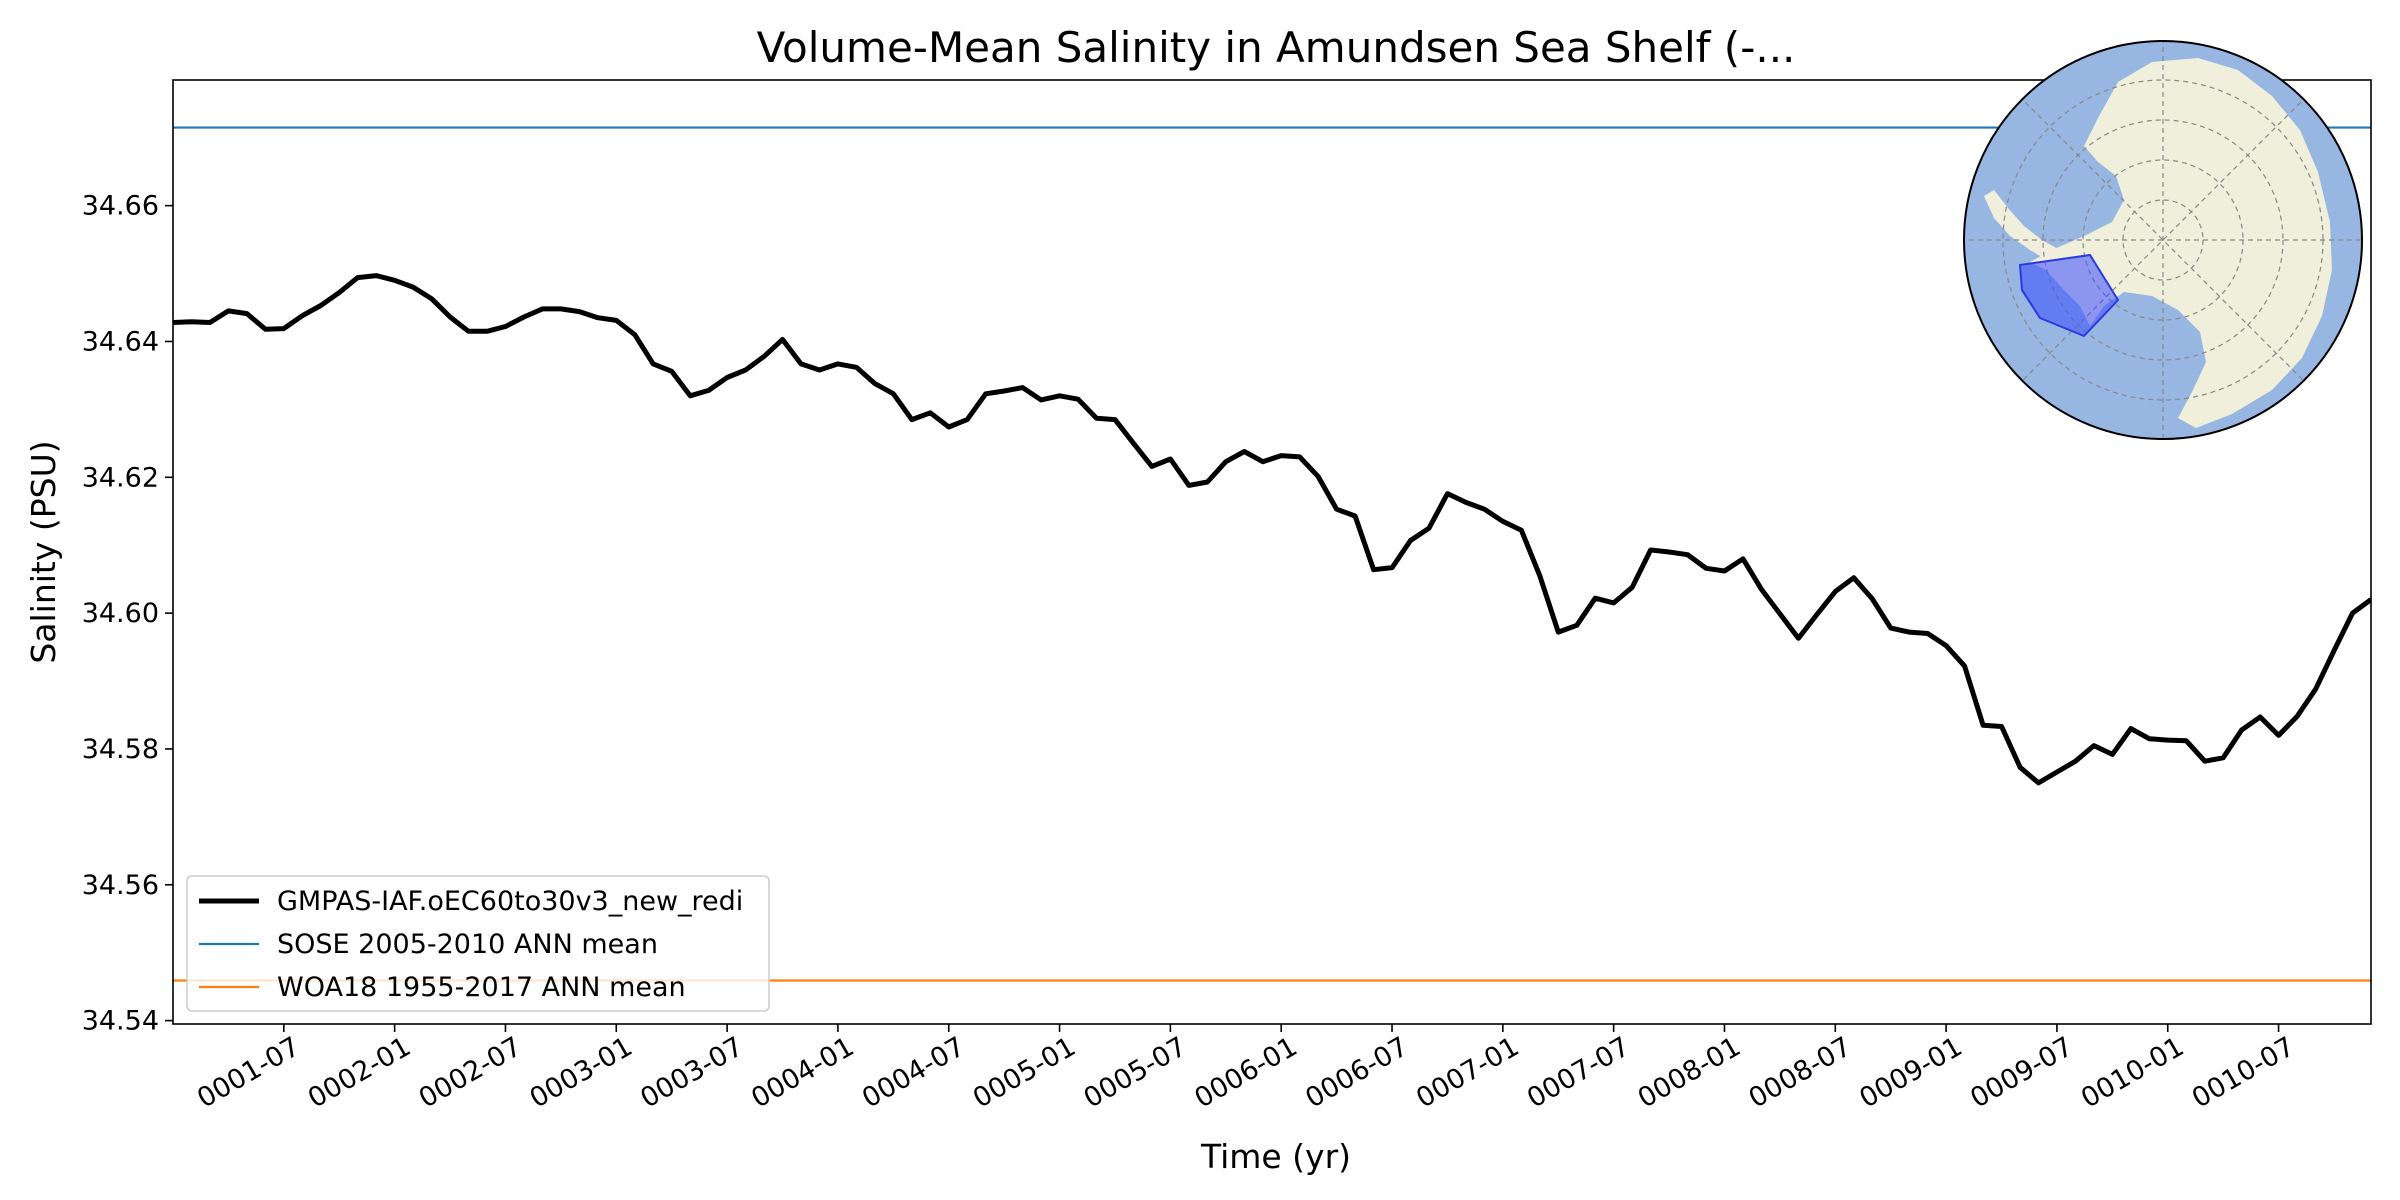 The image size is (2400, 1200). I want to click on map-boundary, so click(2163, 240).